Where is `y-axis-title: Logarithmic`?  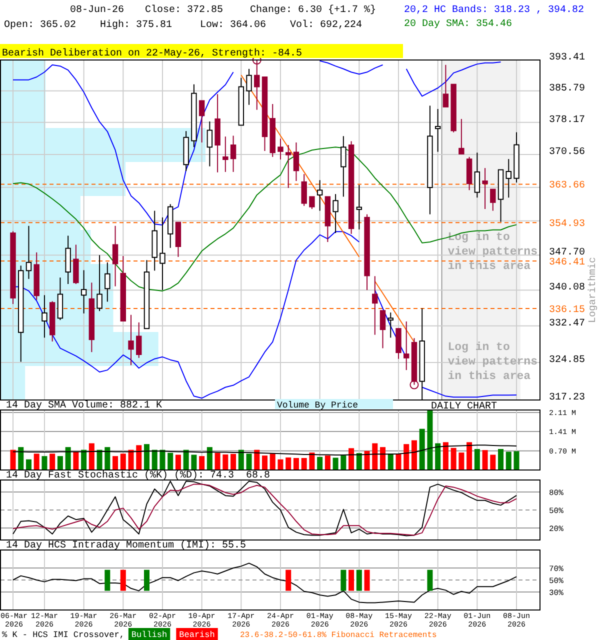 y-axis-title: Logarithmic is located at coordinates (593, 290).